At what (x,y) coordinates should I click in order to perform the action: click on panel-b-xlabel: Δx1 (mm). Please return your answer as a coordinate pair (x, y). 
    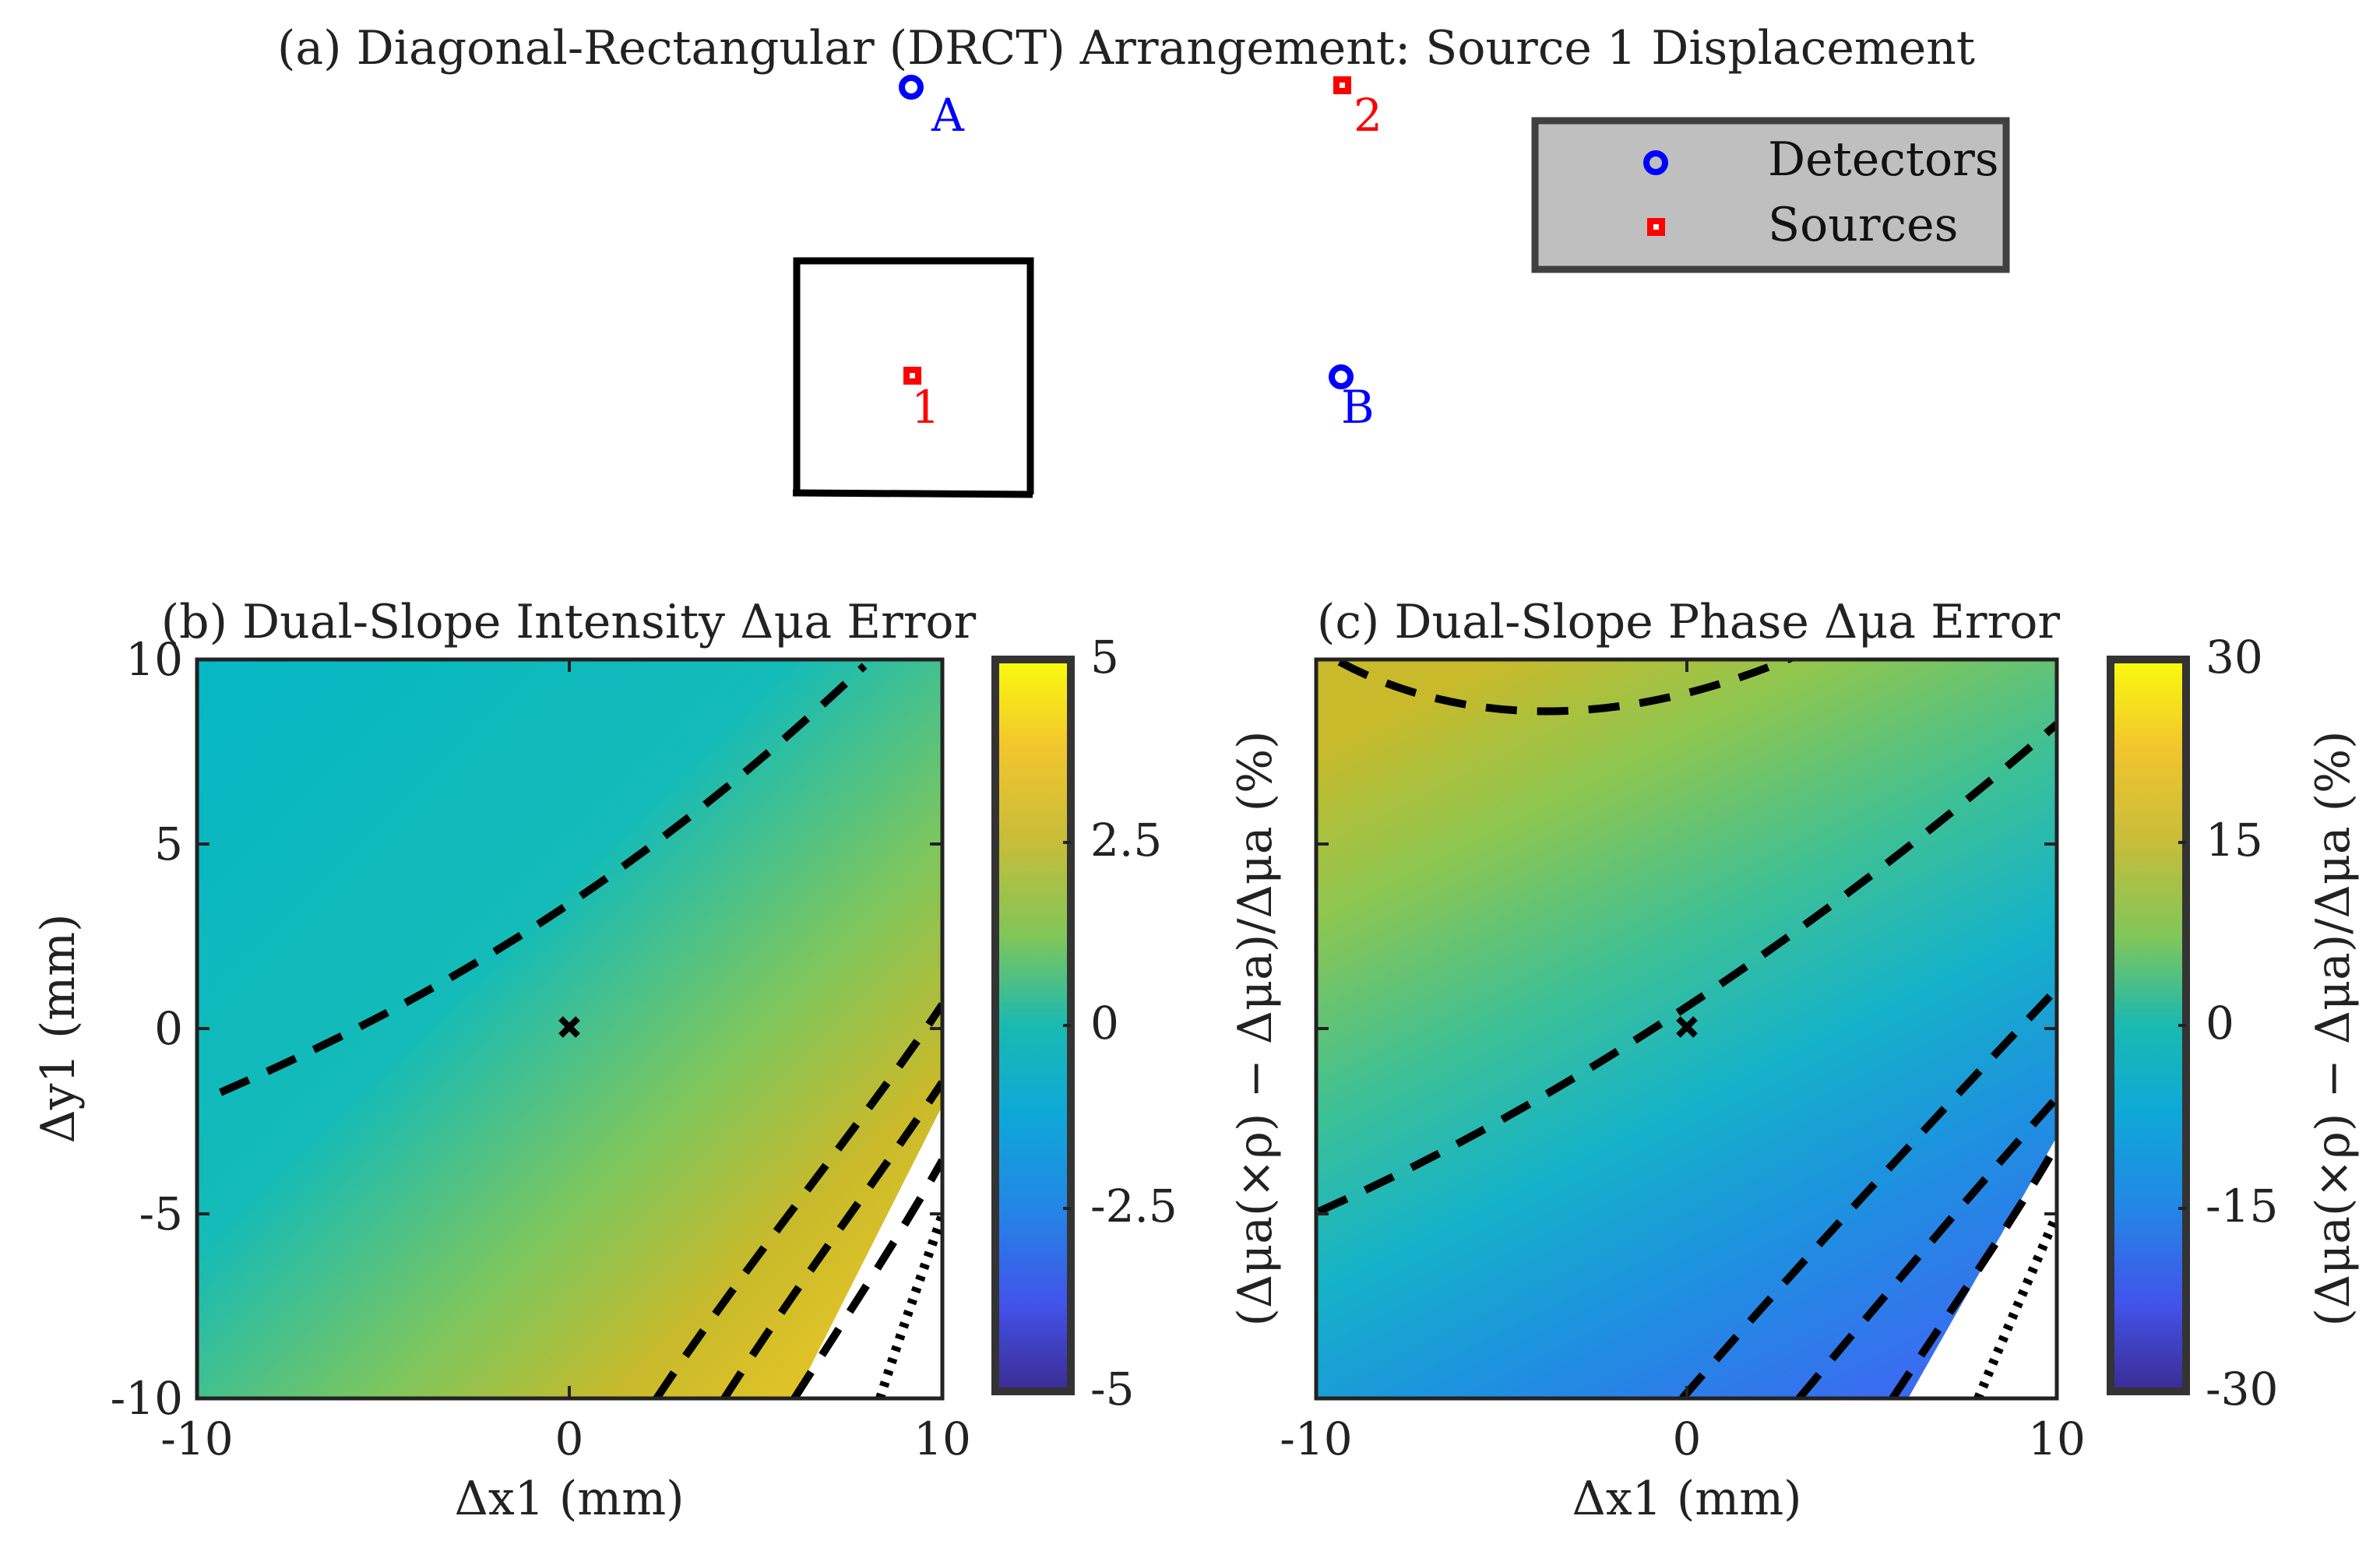
    Looking at the image, I should click on (569, 1499).